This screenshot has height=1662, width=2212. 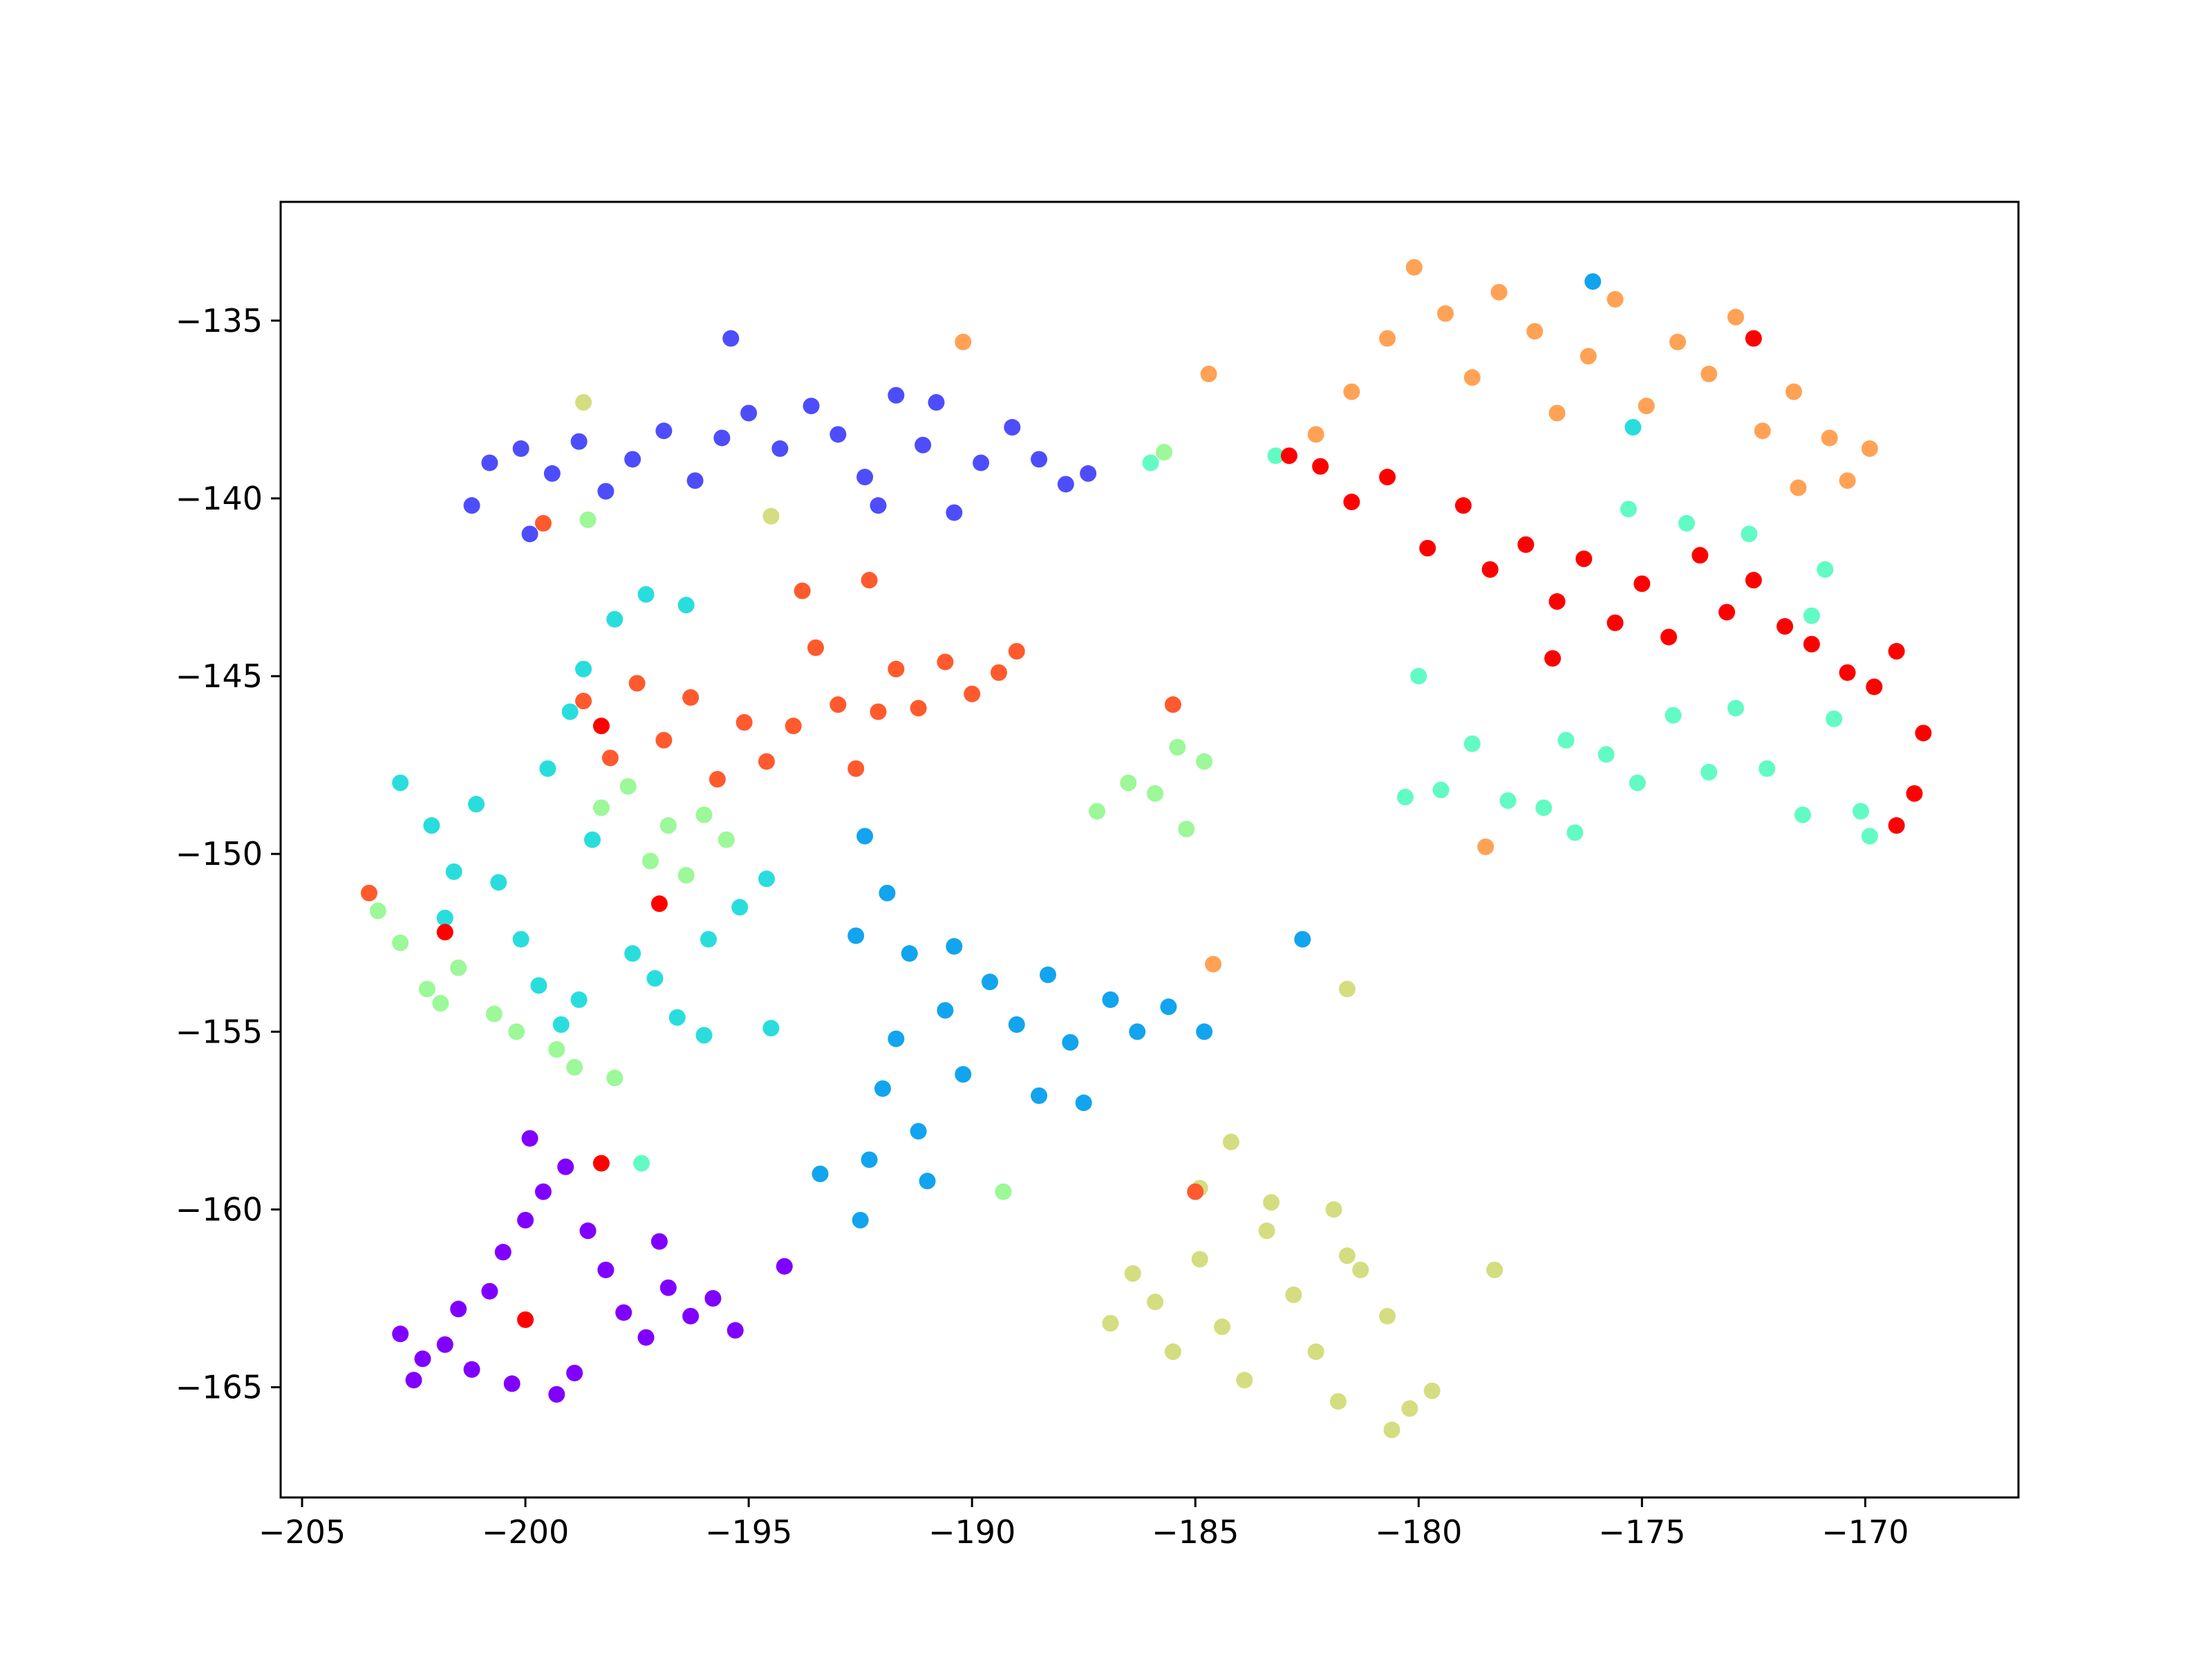 What do you see at coordinates (1865, 1532) in the screenshot?
I see `x-tick-label: −170` at bounding box center [1865, 1532].